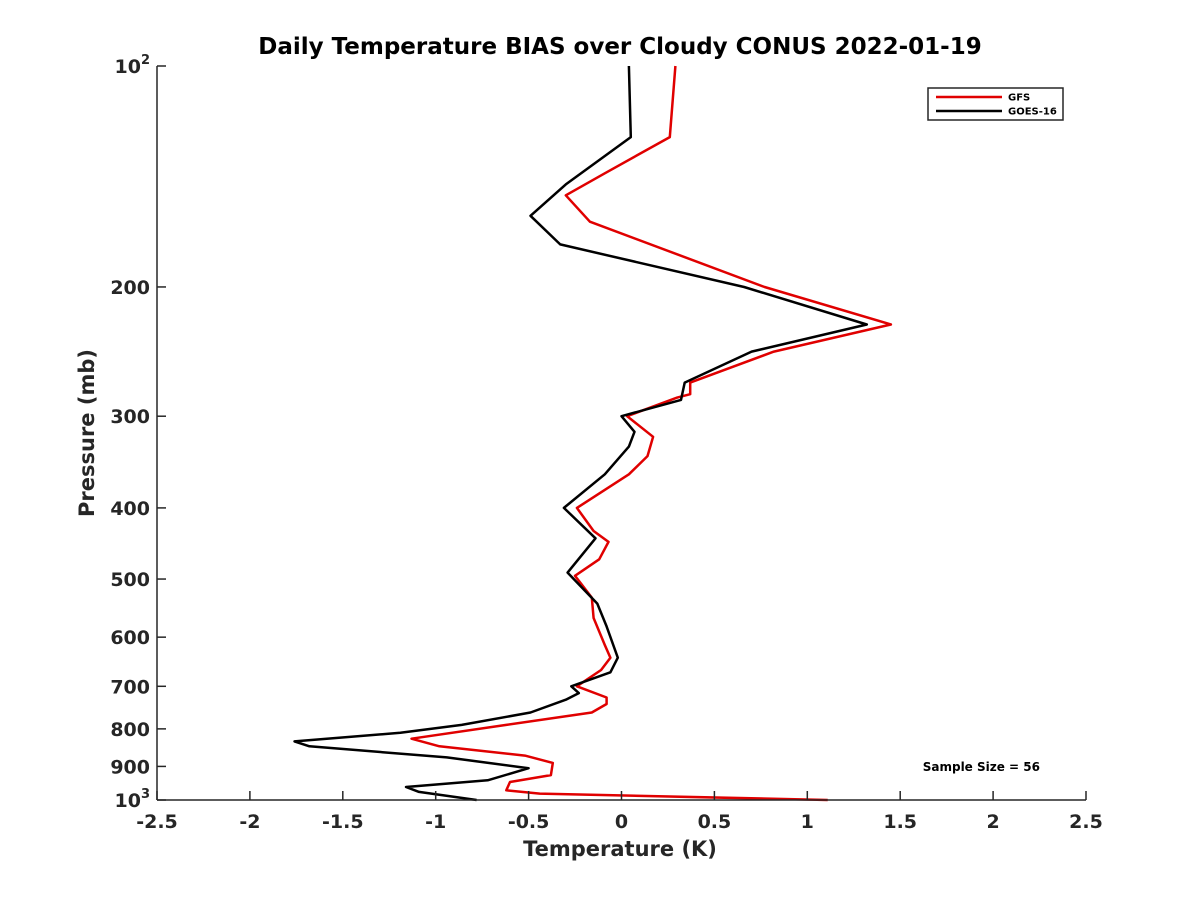 The width and height of the screenshot is (1200, 900). What do you see at coordinates (1032, 112) in the screenshot?
I see `legend-entry-label: GOES-16` at bounding box center [1032, 112].